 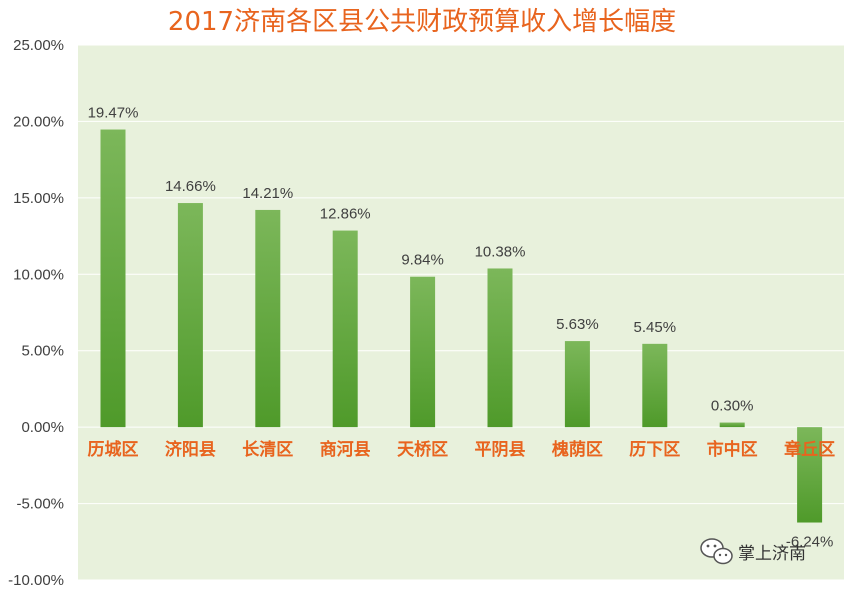 What do you see at coordinates (772, 554) in the screenshot?
I see `watermark-text: 掌上济南` at bounding box center [772, 554].